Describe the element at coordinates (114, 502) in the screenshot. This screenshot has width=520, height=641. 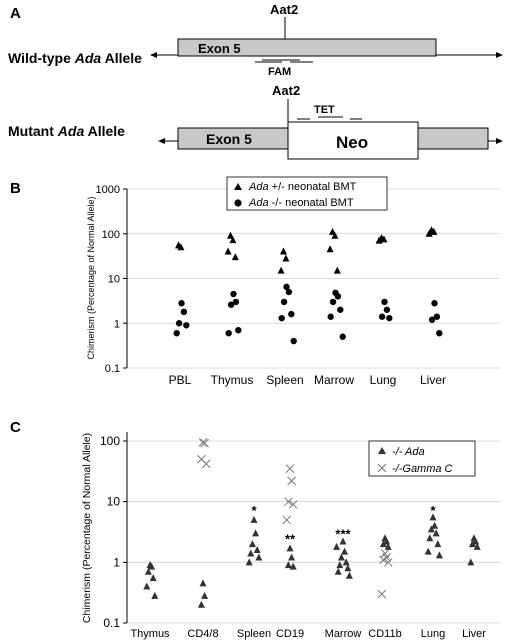
I see `y-tick-label: 10` at that location.